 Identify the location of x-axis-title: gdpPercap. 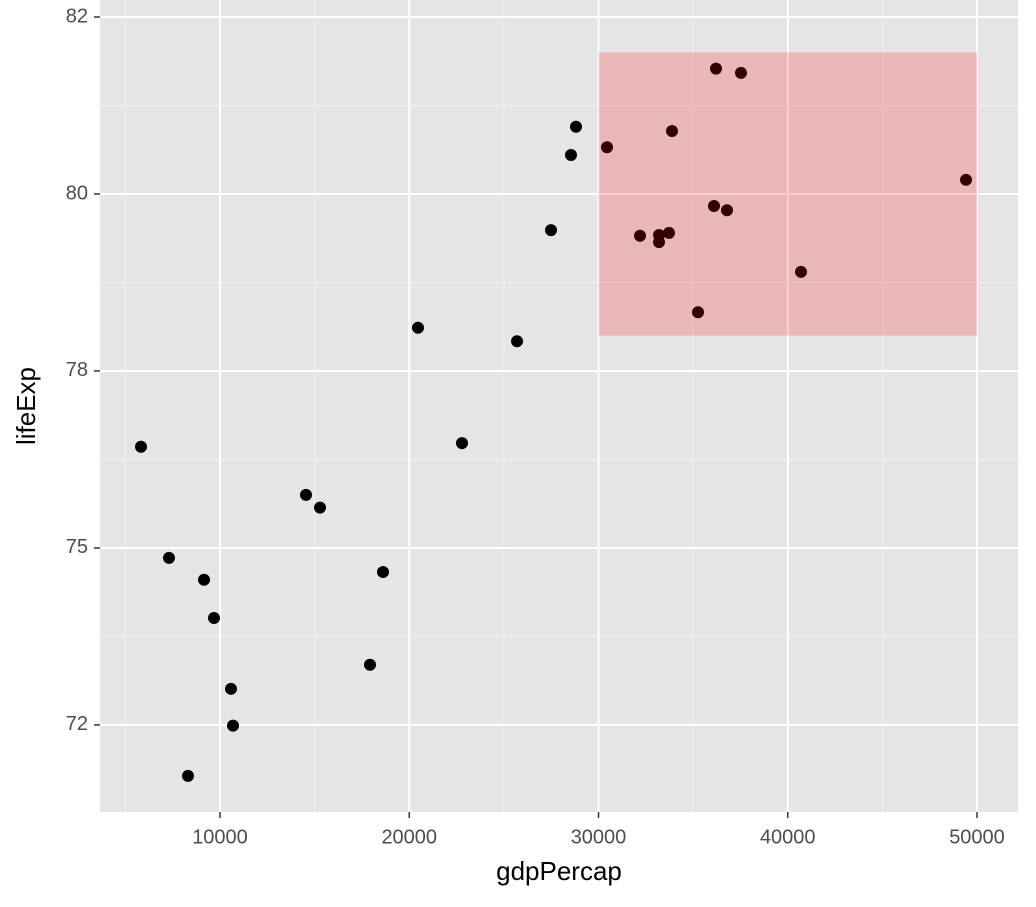
(559, 871).